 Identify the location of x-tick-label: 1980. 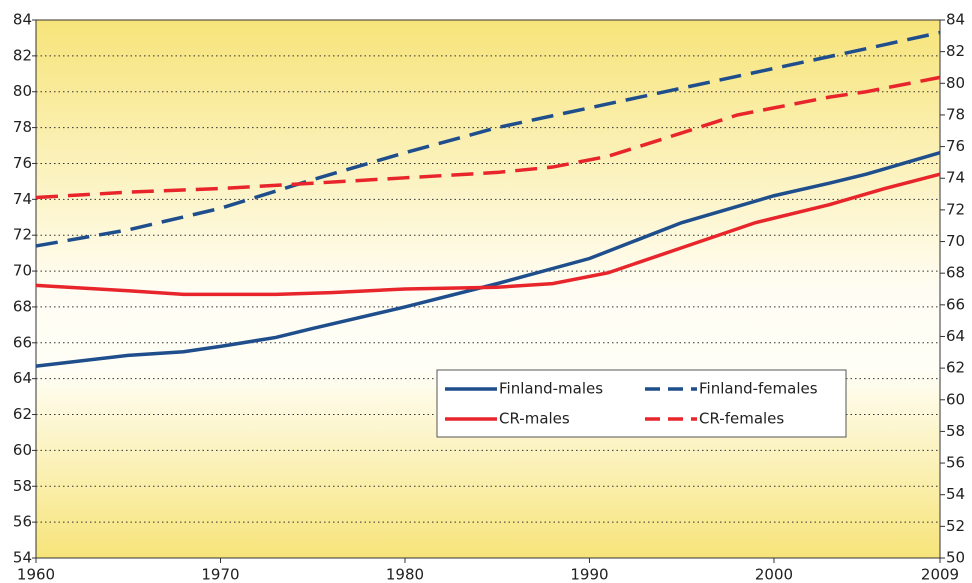
(405, 574).